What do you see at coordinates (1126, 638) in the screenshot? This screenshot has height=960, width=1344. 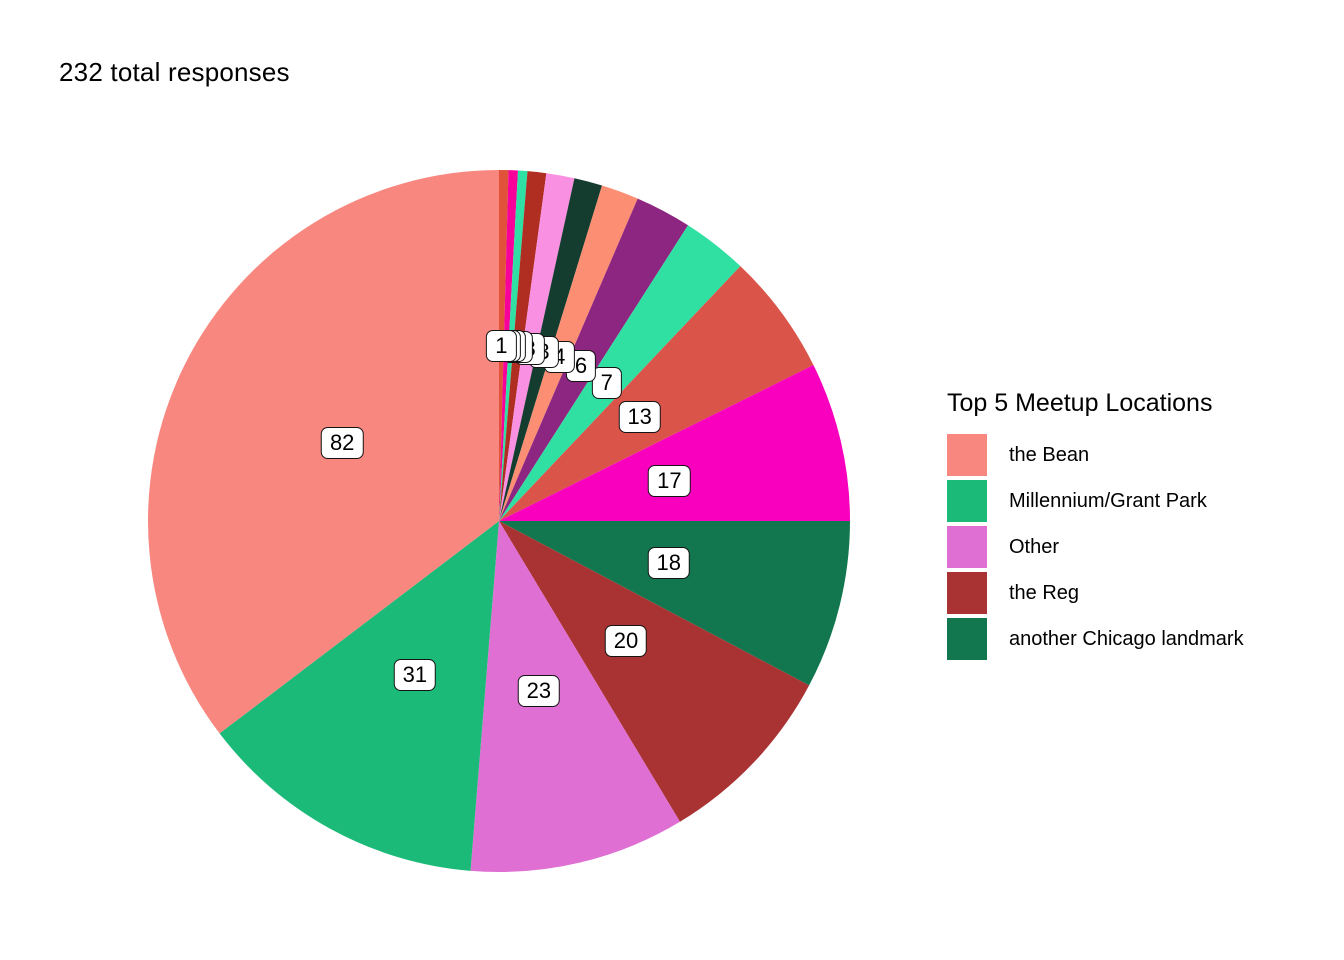 I see `legend-item-label: another Chicago landmark` at bounding box center [1126, 638].